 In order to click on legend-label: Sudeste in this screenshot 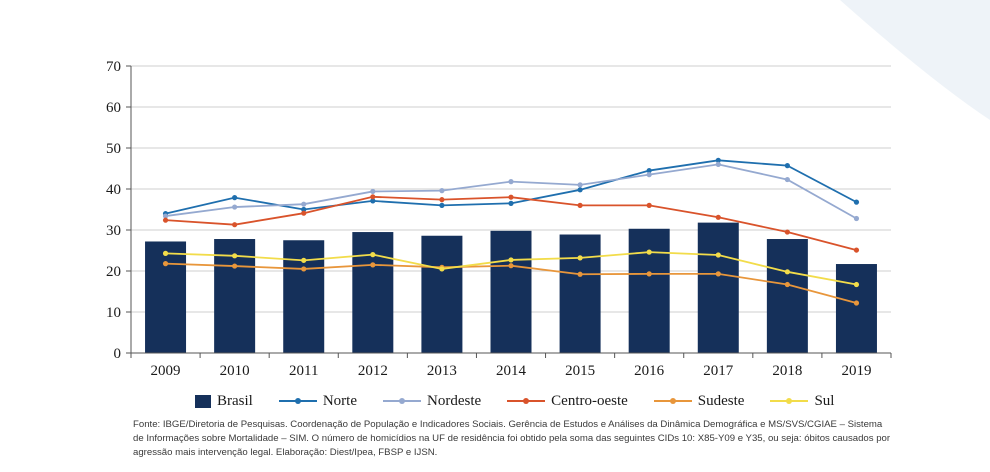, I will do `click(721, 400)`.